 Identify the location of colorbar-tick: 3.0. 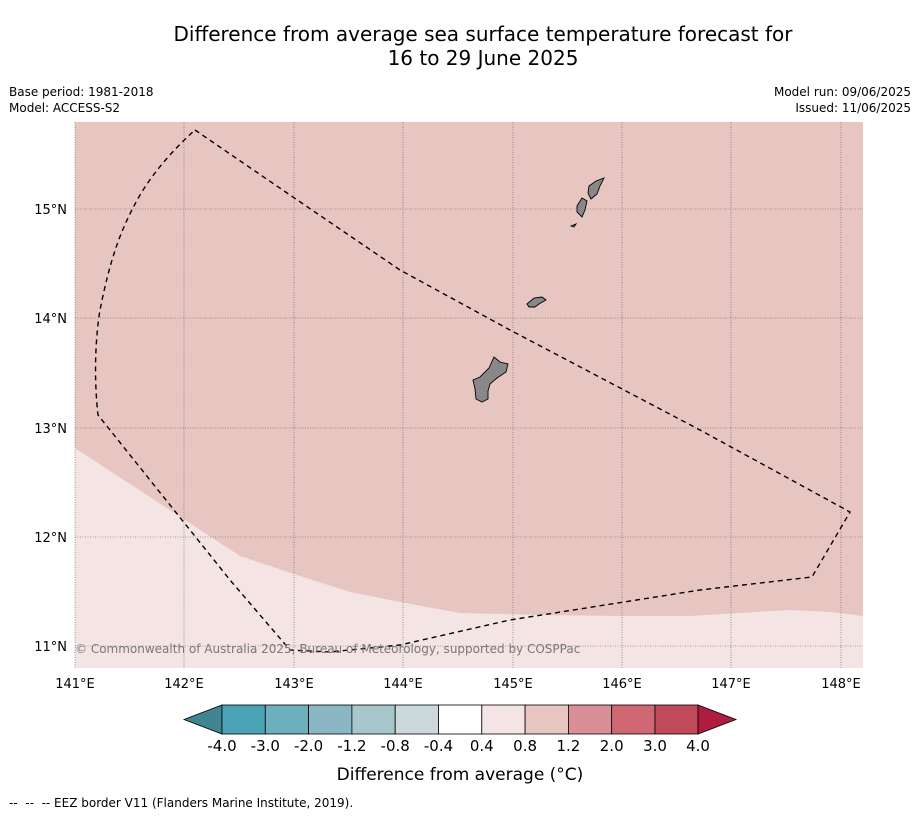
(655, 746).